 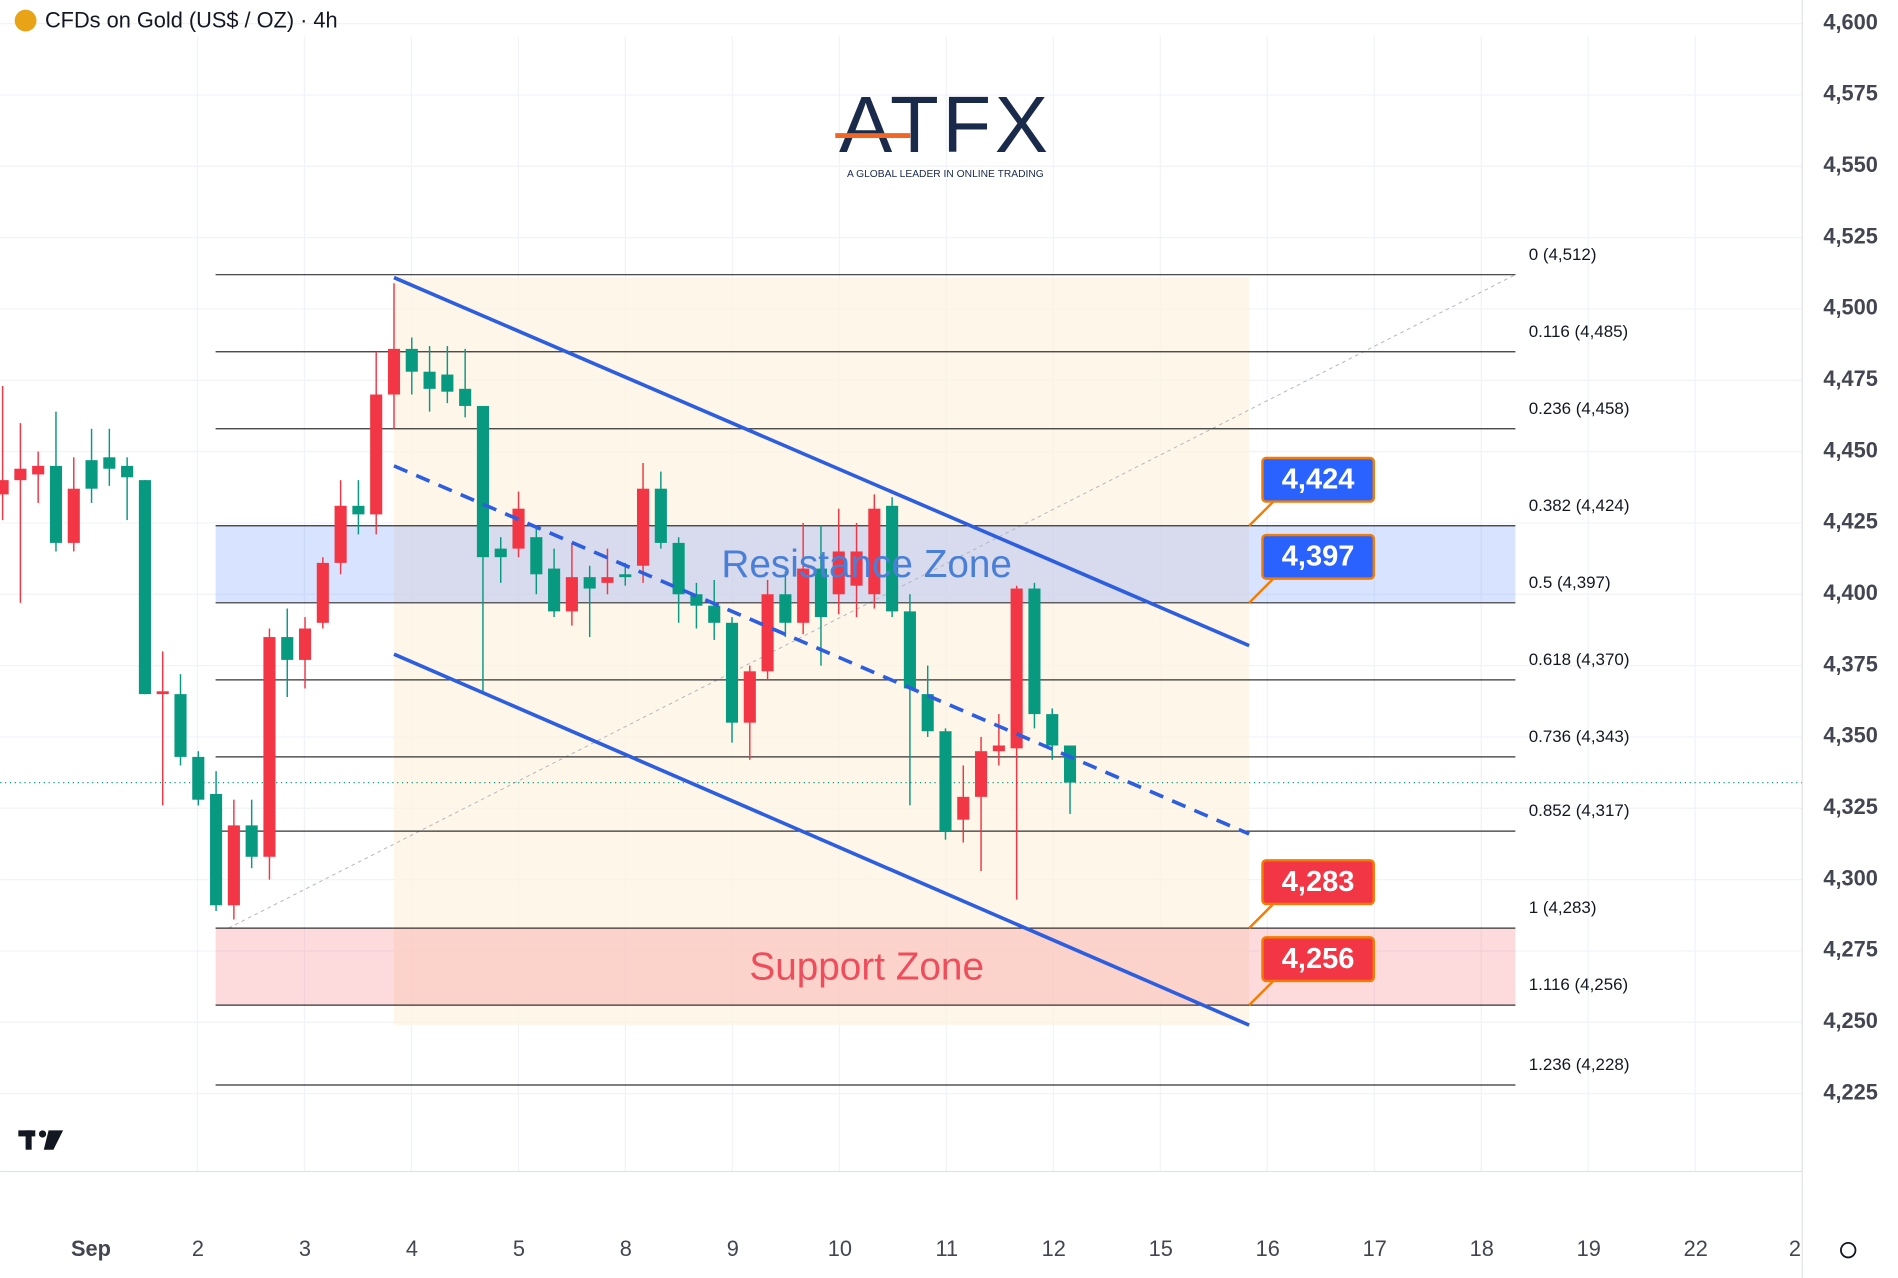 What do you see at coordinates (626, 1248) in the screenshot?
I see `x-tick-label: 8` at bounding box center [626, 1248].